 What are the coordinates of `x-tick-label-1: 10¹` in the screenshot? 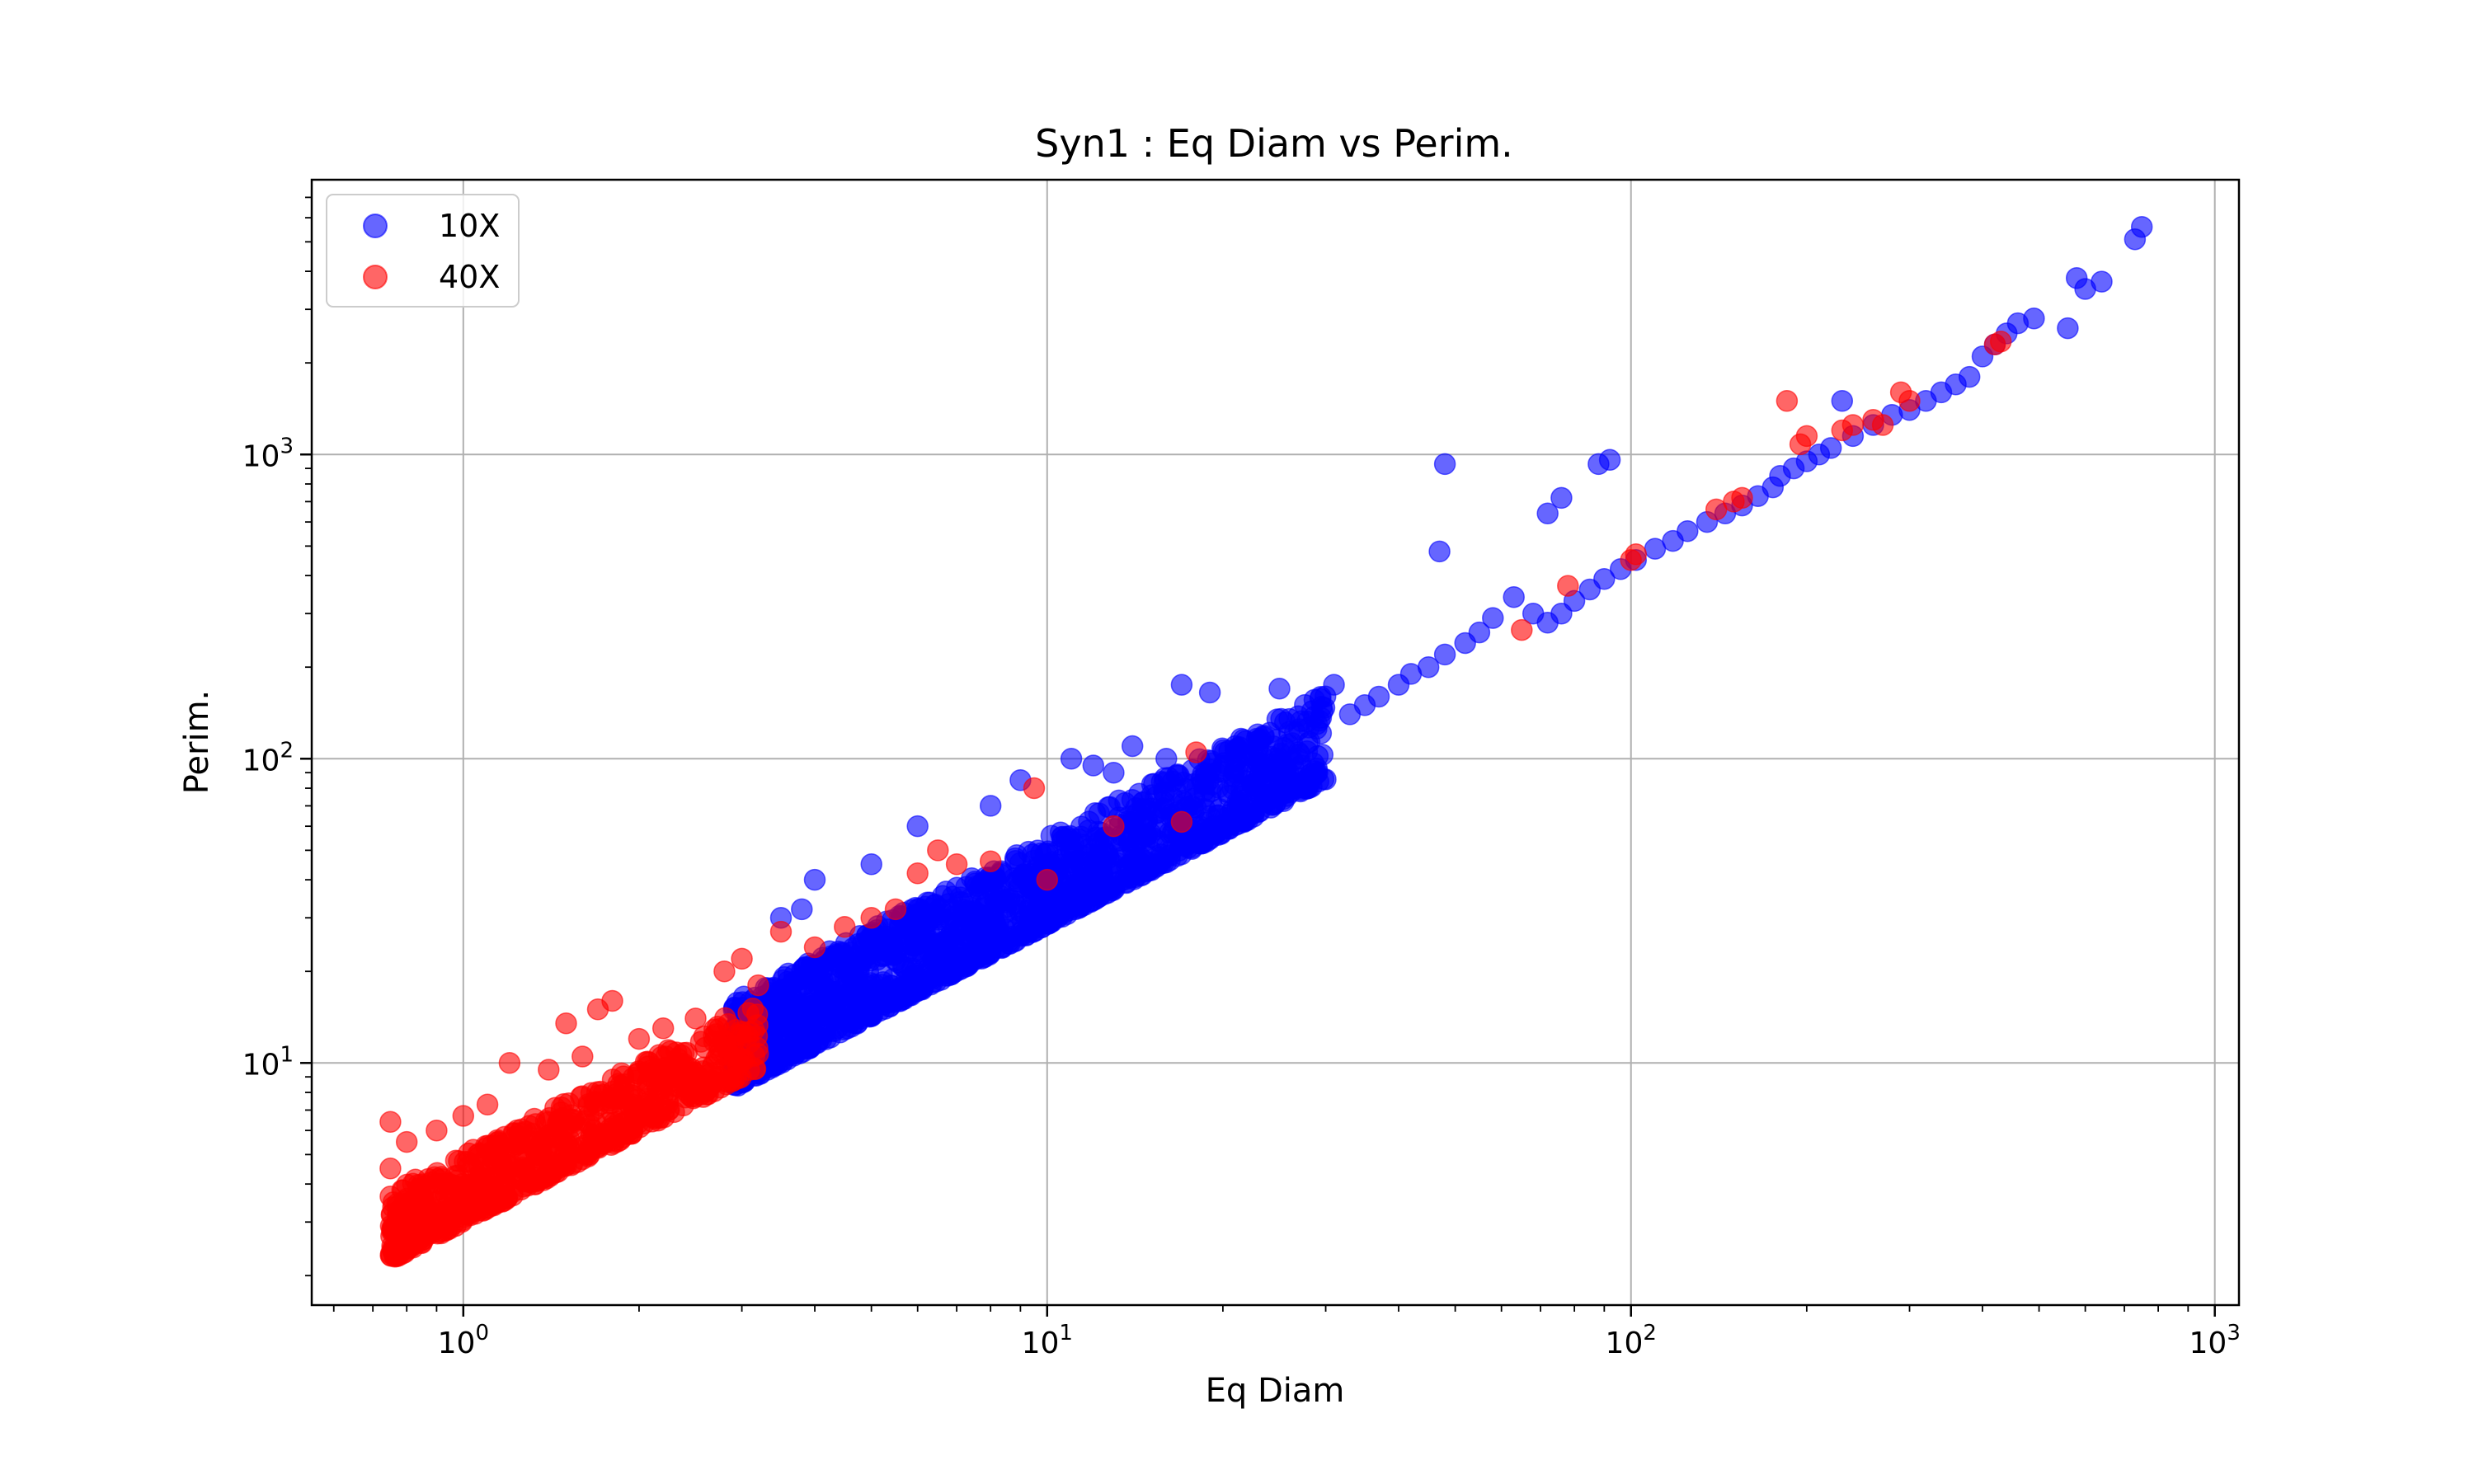 It's located at (1047, 1340).